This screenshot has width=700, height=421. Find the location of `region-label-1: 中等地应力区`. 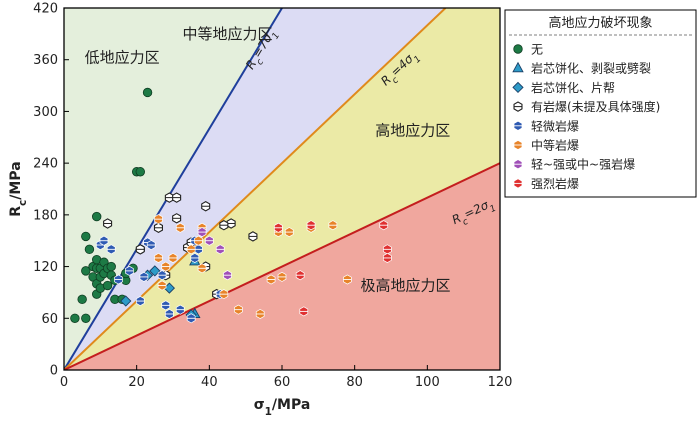

region-label-1: 中等地应力区 is located at coordinates (227, 34).